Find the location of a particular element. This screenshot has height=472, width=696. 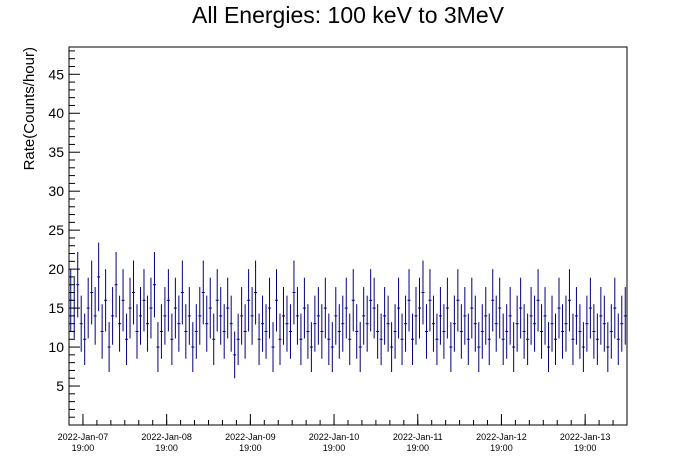

chart-title: All Energies: 100 keV to 3MeV is located at coordinates (348, 15).